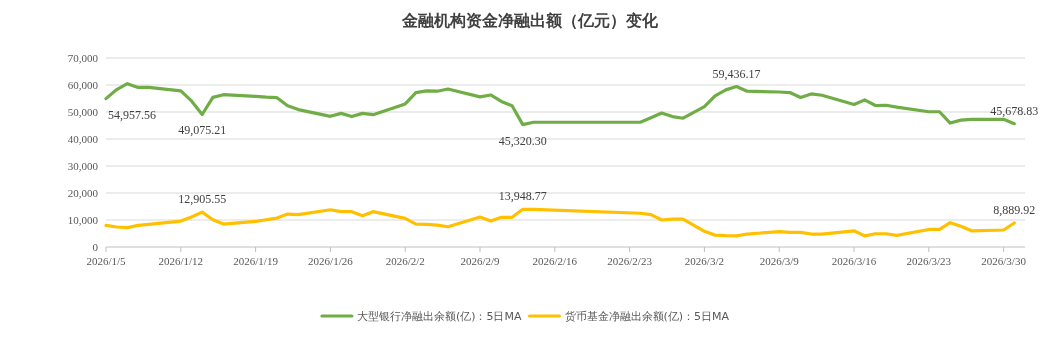 The height and width of the screenshot is (341, 1059). What do you see at coordinates (181, 261) in the screenshot?
I see `x-tick-label: 2026/1/12` at bounding box center [181, 261].